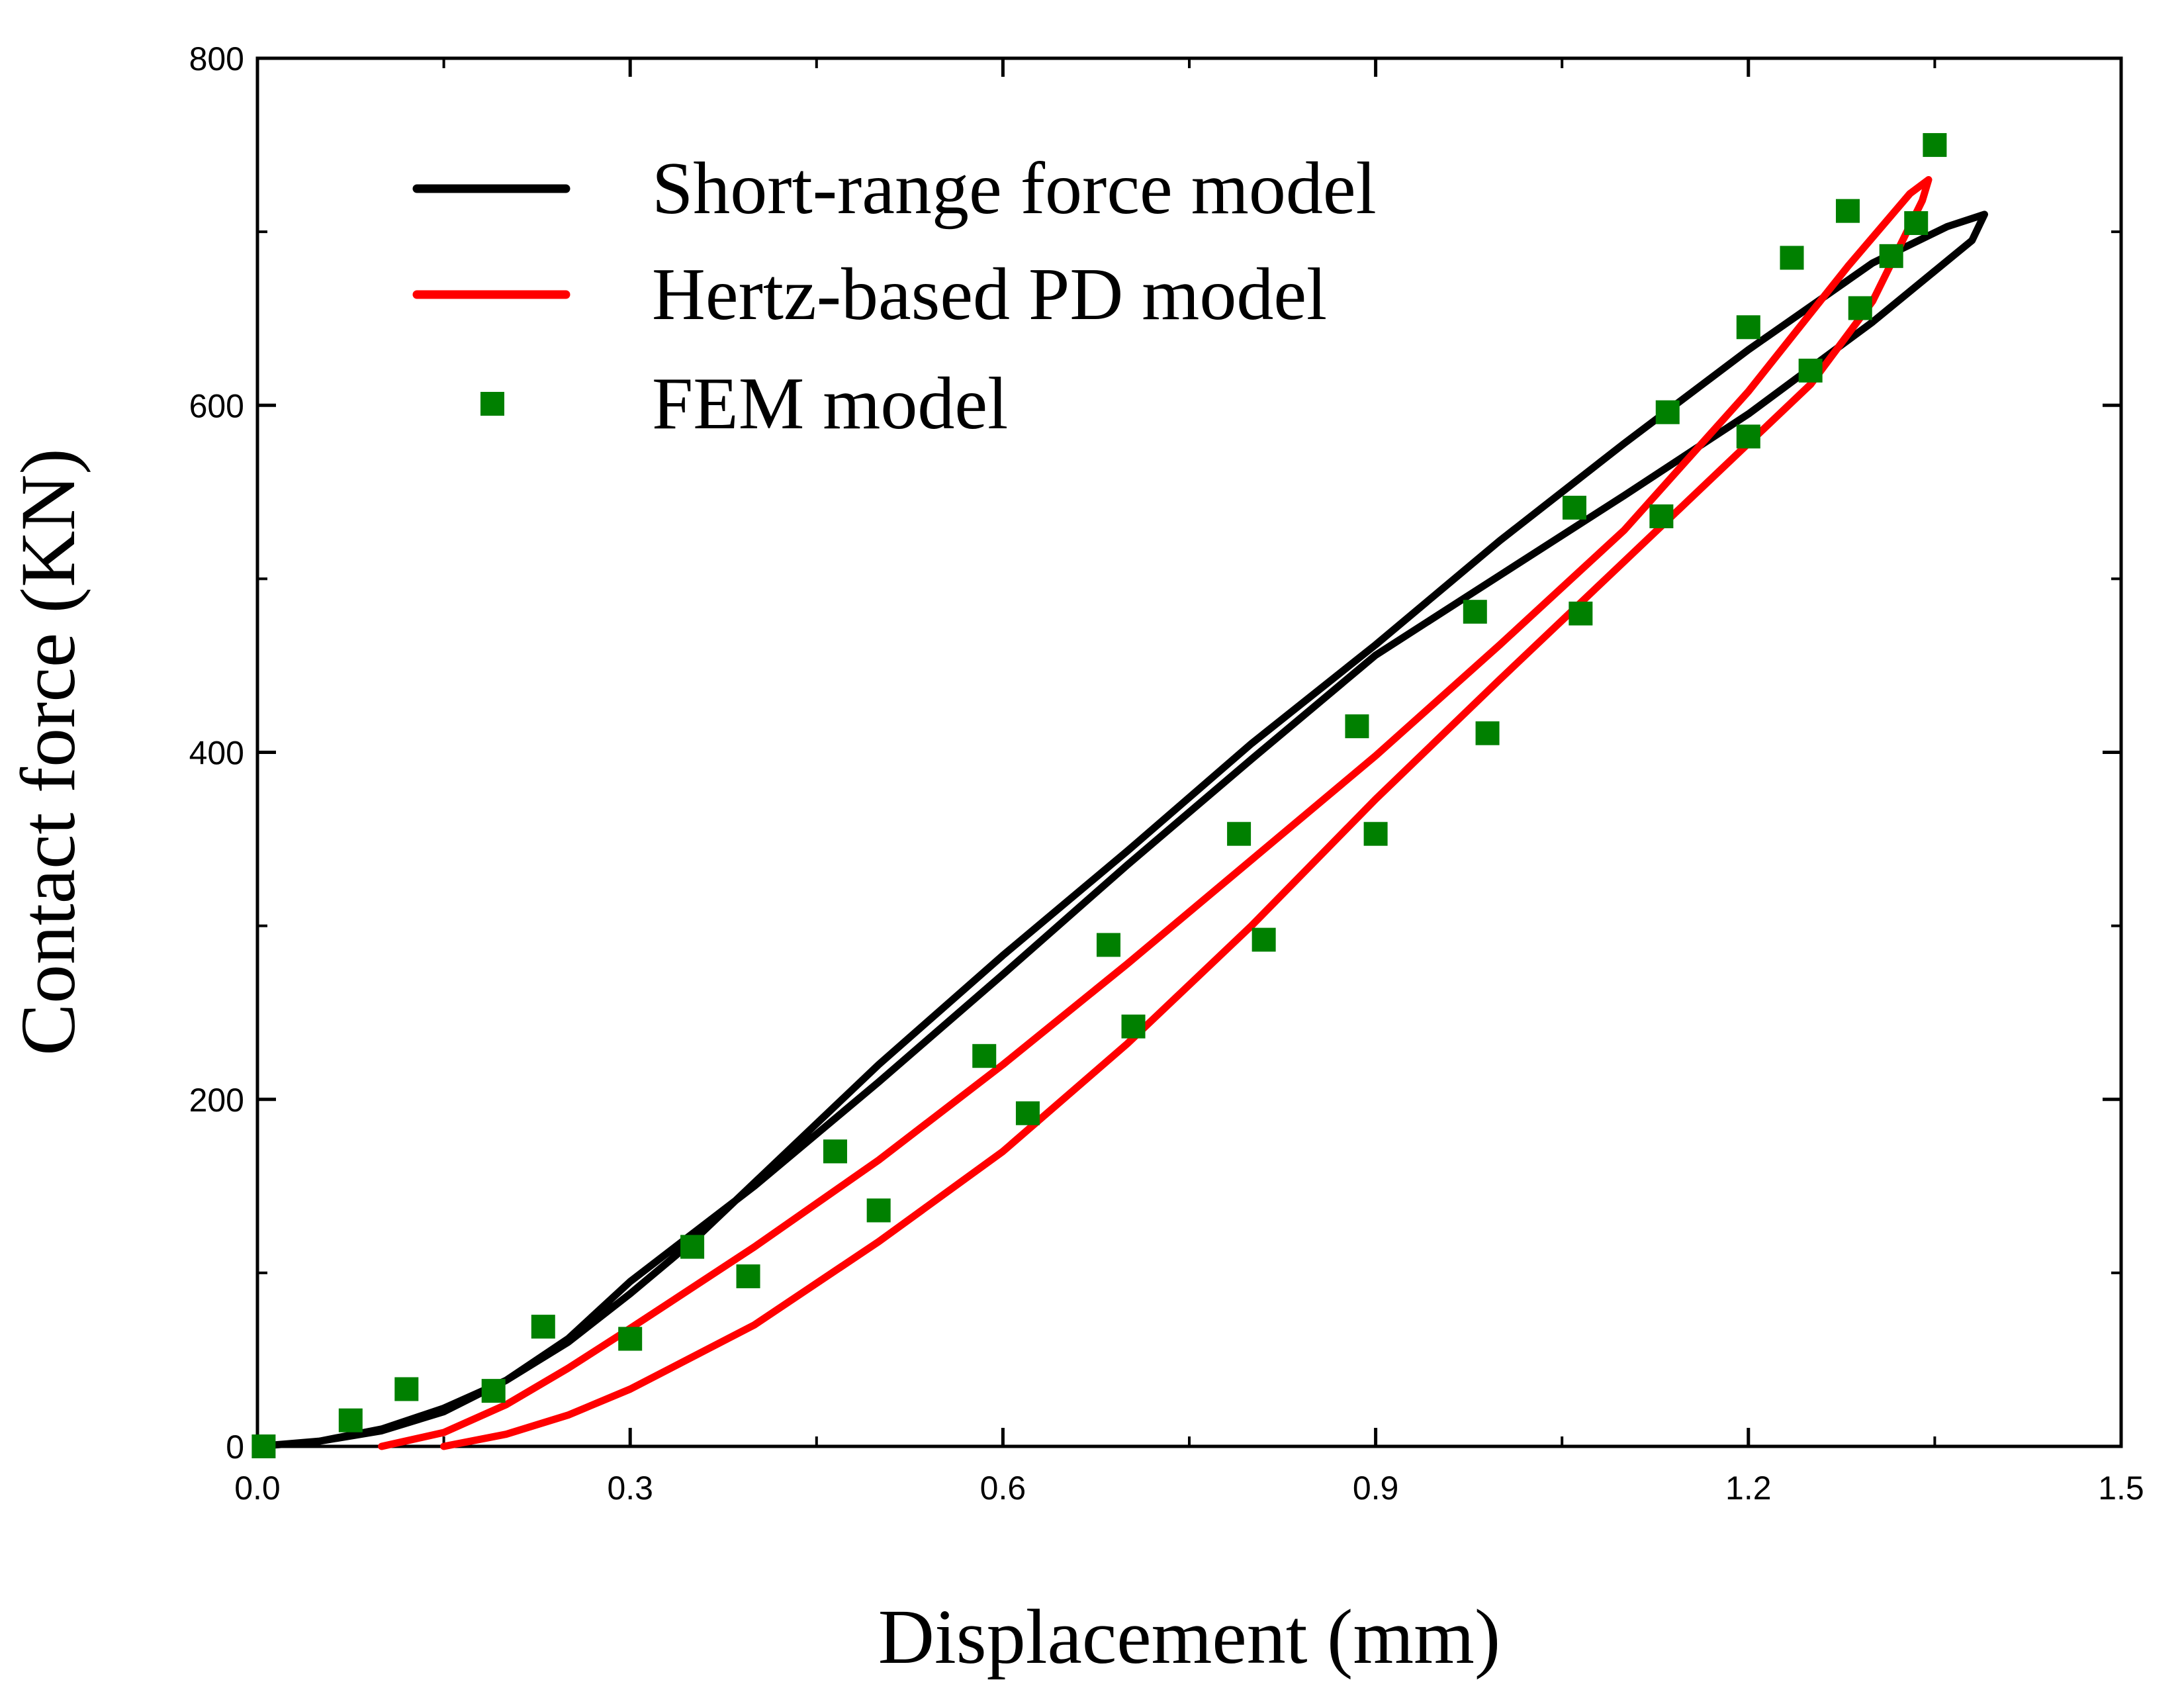 The image size is (2184, 1688). What do you see at coordinates (216, 405) in the screenshot?
I see `y-tick-label: 600` at bounding box center [216, 405].